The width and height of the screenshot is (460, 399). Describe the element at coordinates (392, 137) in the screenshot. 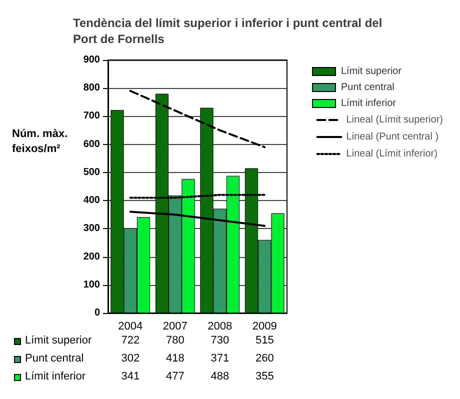

I see `legend-label: Lineal (Punt central )` at that location.